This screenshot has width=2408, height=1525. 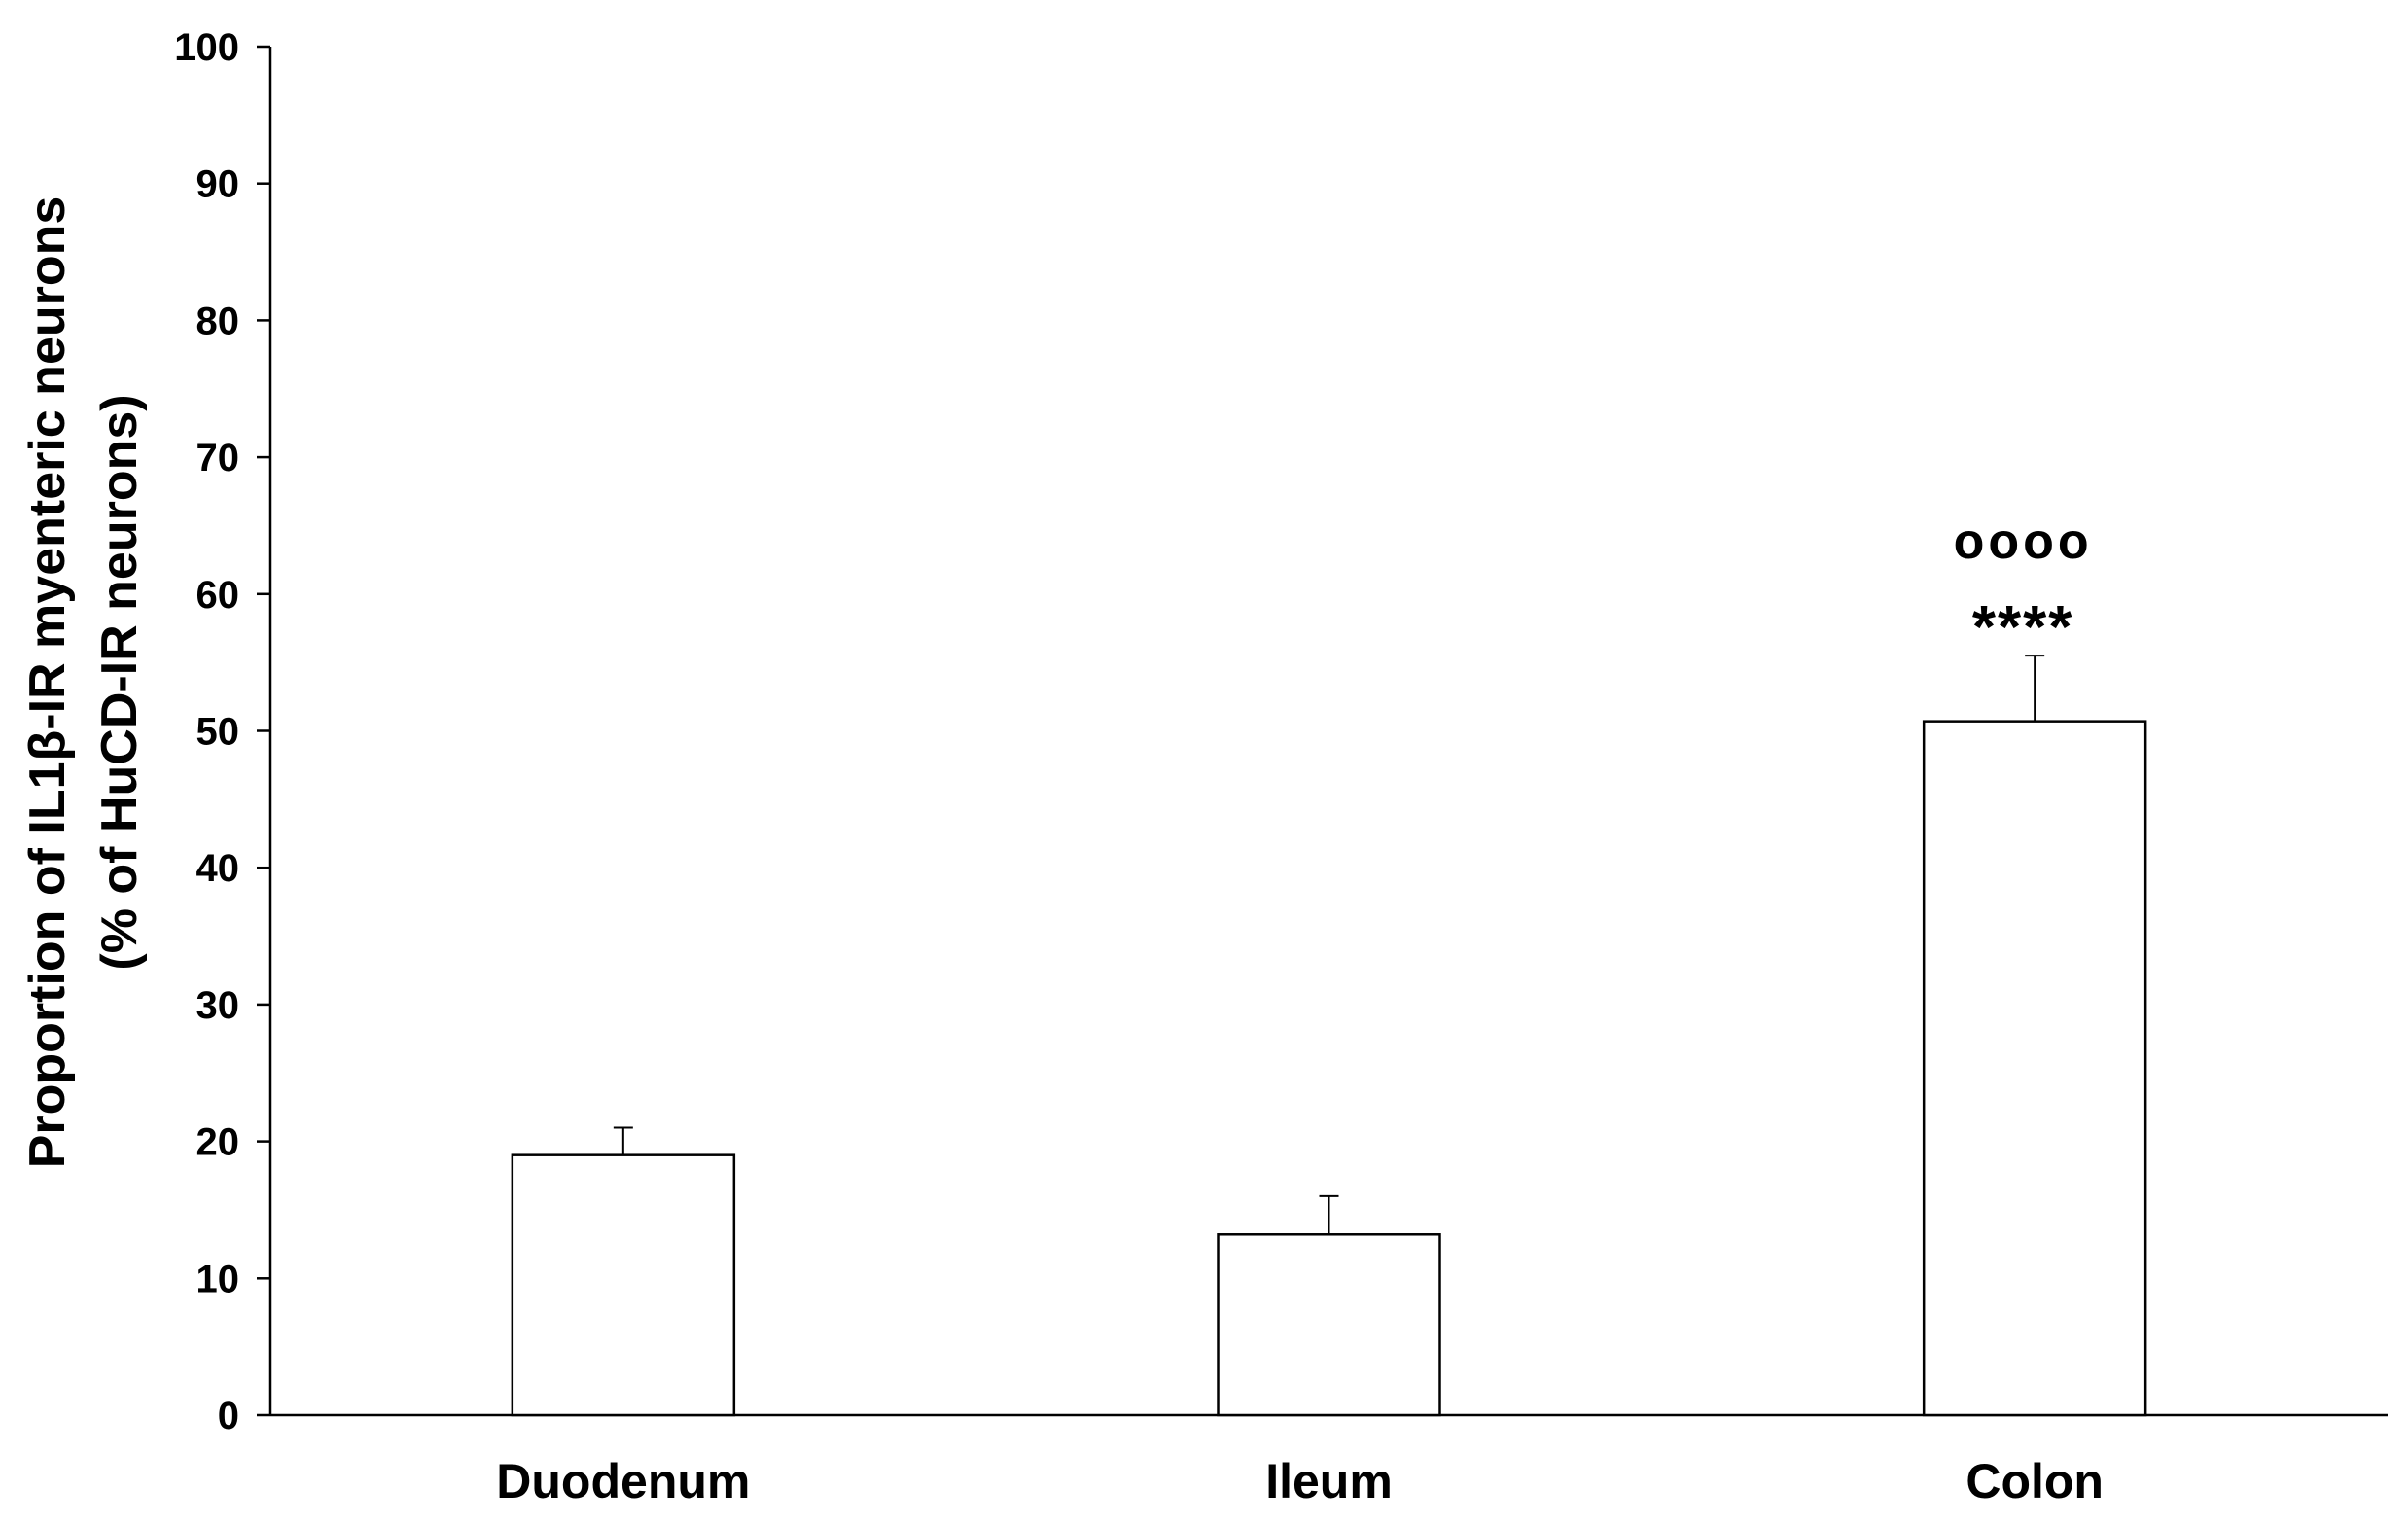 I want to click on y-tick-label: 60, so click(x=218, y=595).